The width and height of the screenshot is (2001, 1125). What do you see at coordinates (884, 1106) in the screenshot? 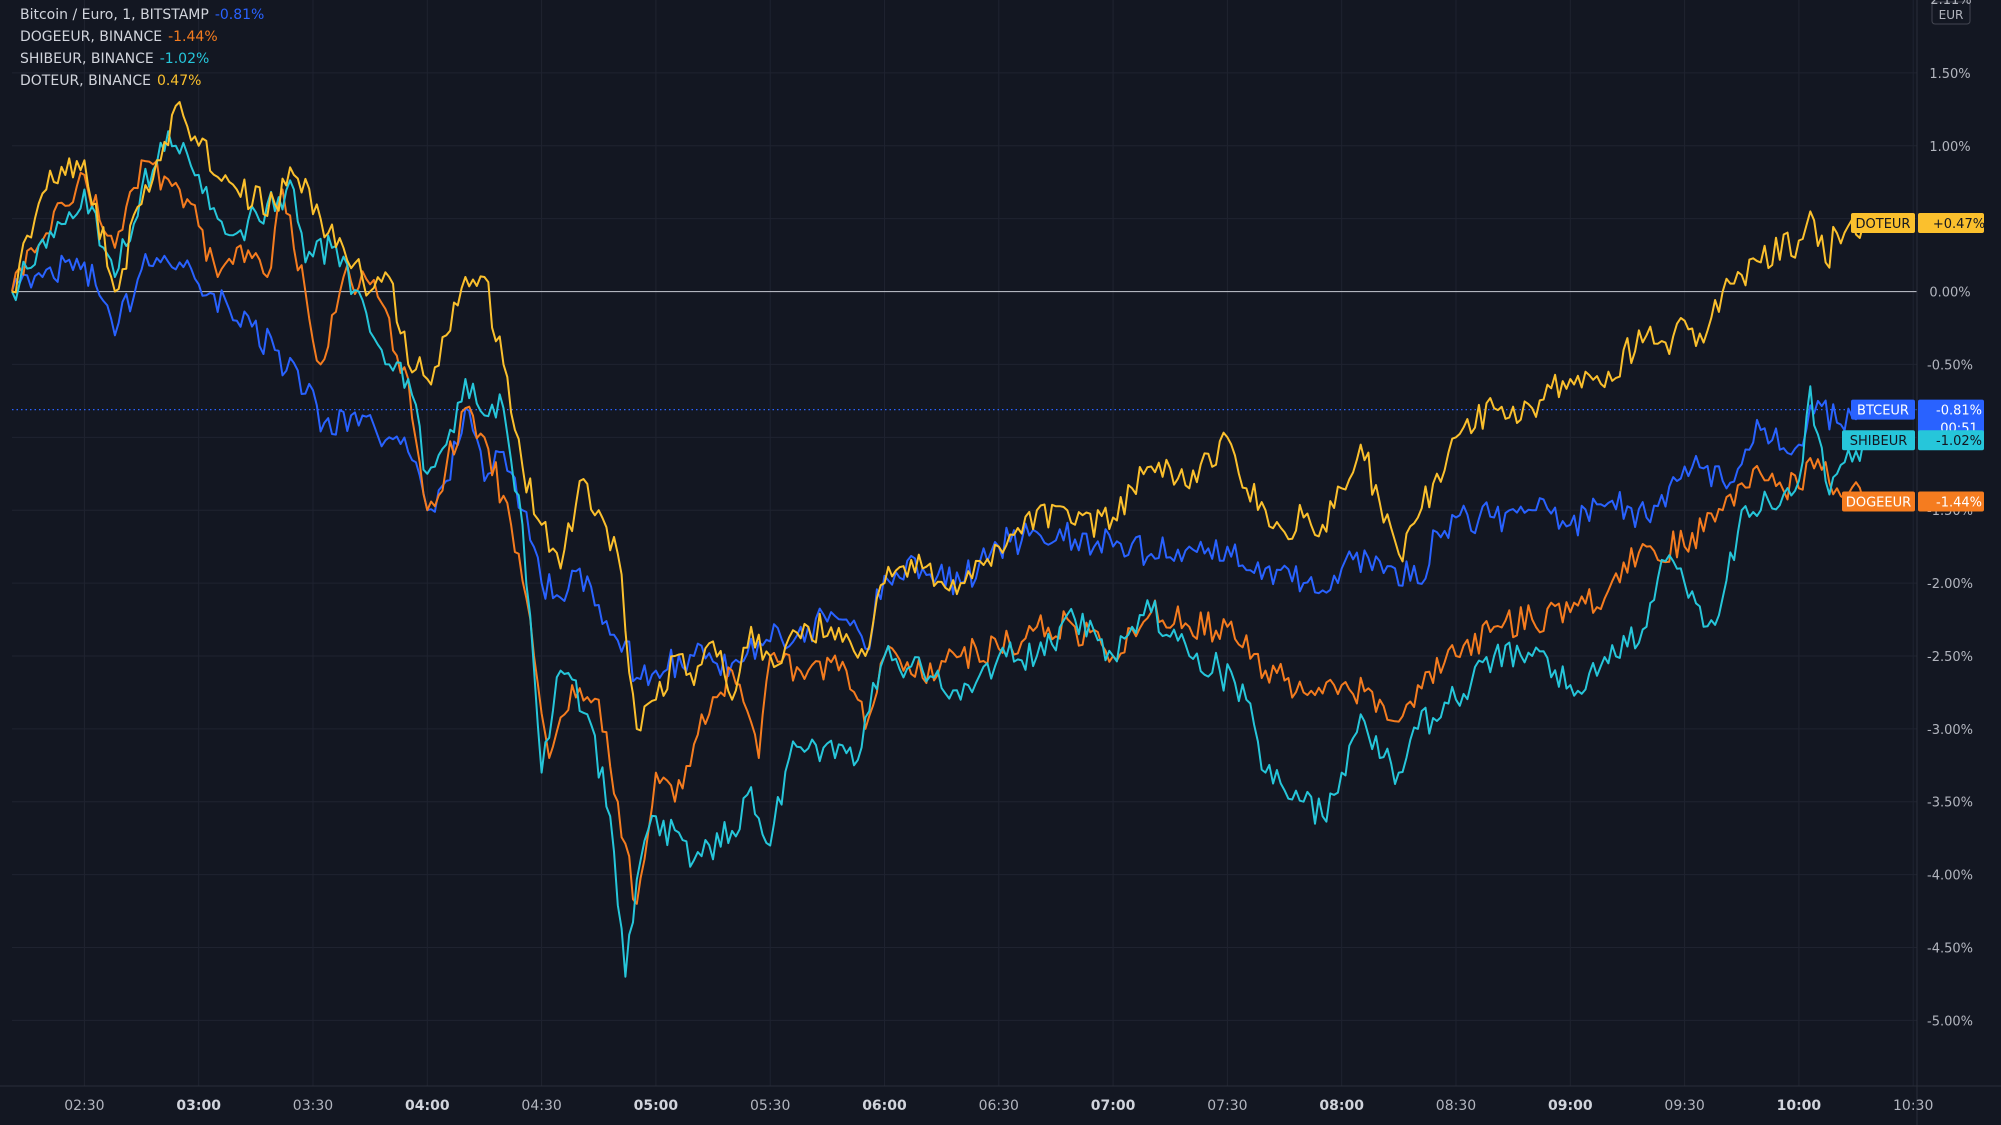
I see `x-tick-label: 06:00` at bounding box center [884, 1106].